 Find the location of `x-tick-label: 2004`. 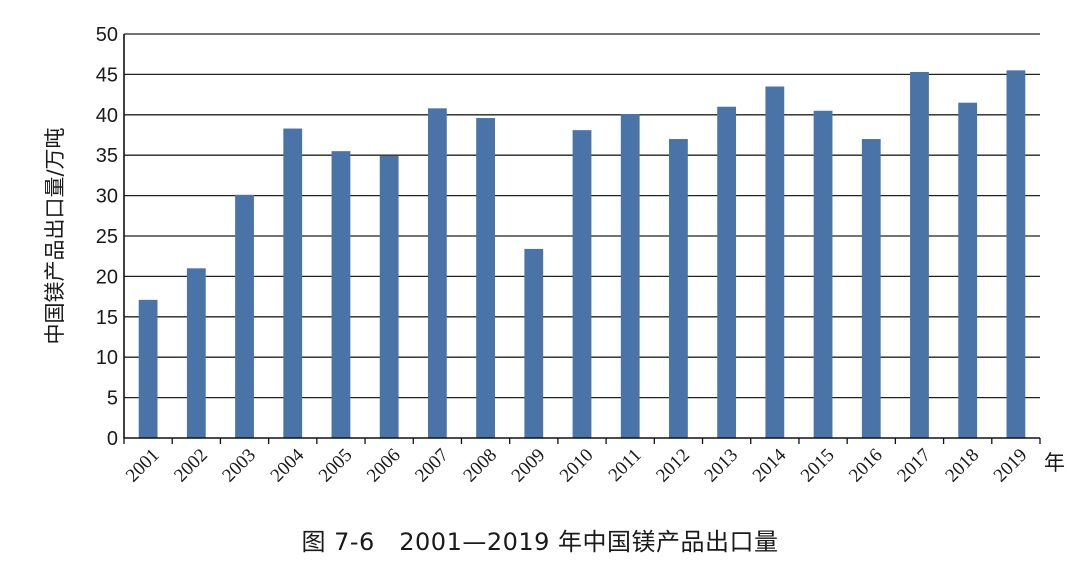

x-tick-label: 2004 is located at coordinates (288, 465).